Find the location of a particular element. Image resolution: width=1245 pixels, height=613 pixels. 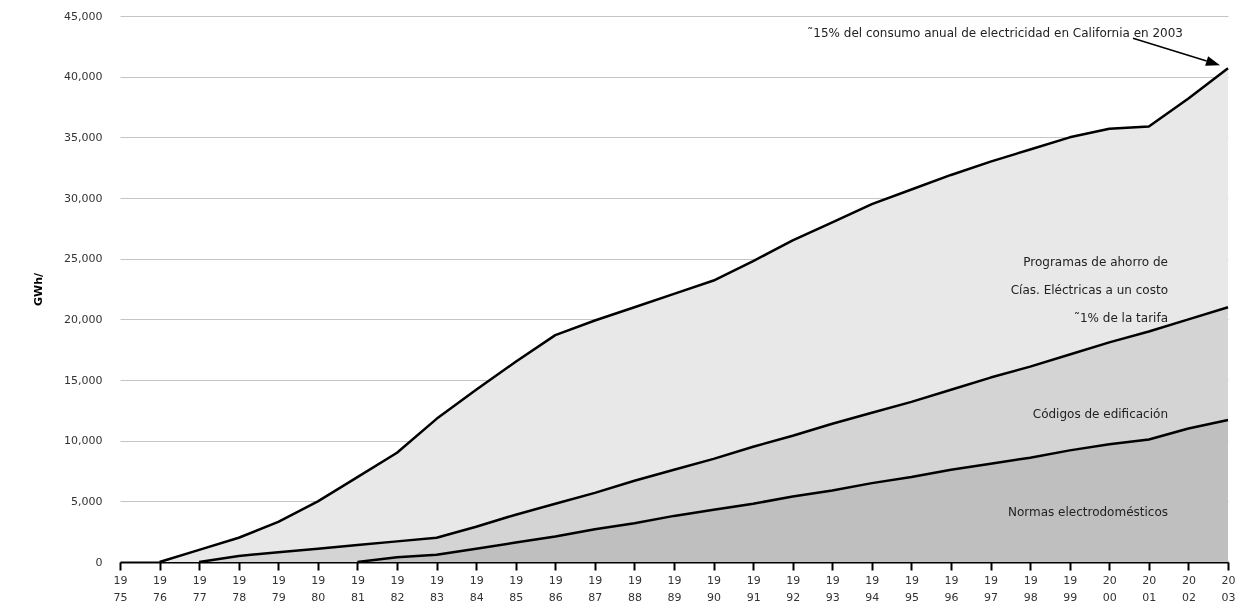

annotation: ˜15% del consumo anual de electricidad en California en 2003 is located at coordinates (995, 33).